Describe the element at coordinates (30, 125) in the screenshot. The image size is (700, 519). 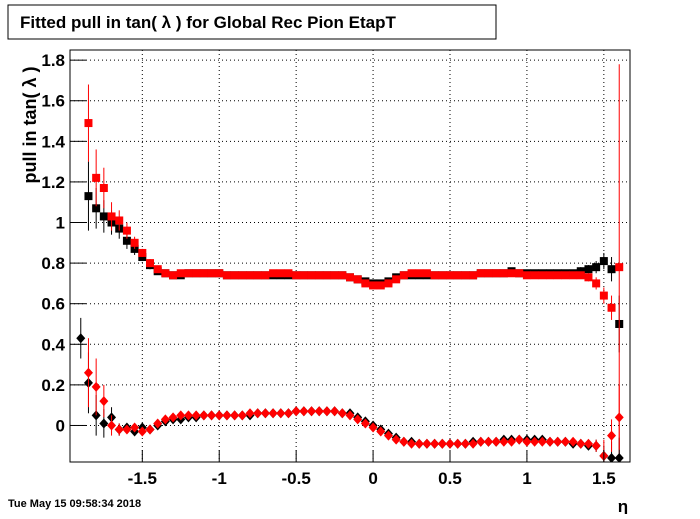
I see `y-axis-label: pull in tan( λ )` at that location.